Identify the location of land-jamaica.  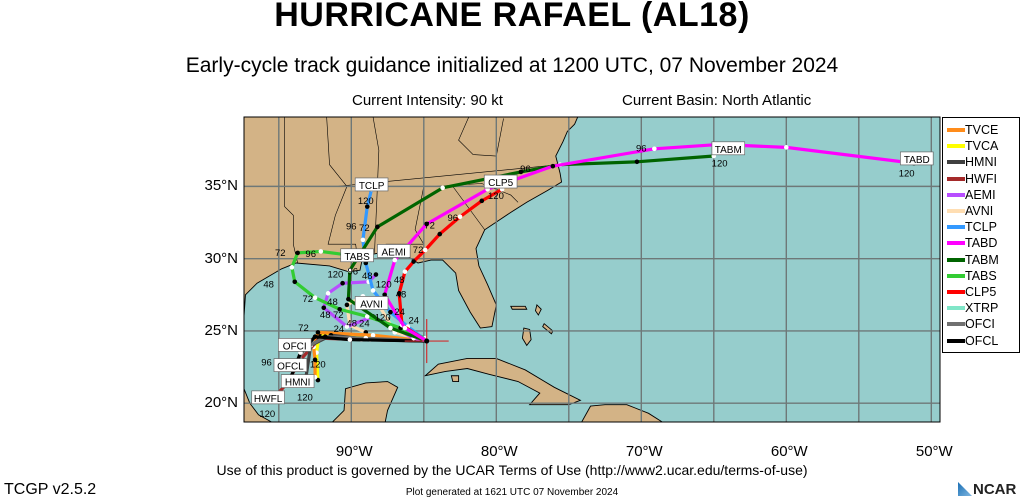
(535, 428).